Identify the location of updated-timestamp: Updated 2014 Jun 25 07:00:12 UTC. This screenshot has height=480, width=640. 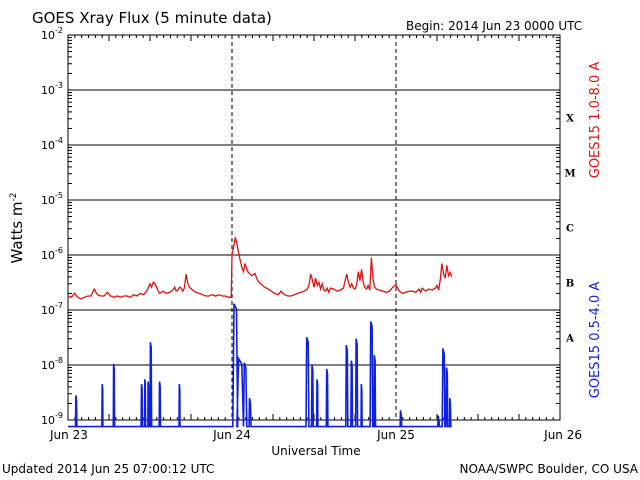
(108, 469).